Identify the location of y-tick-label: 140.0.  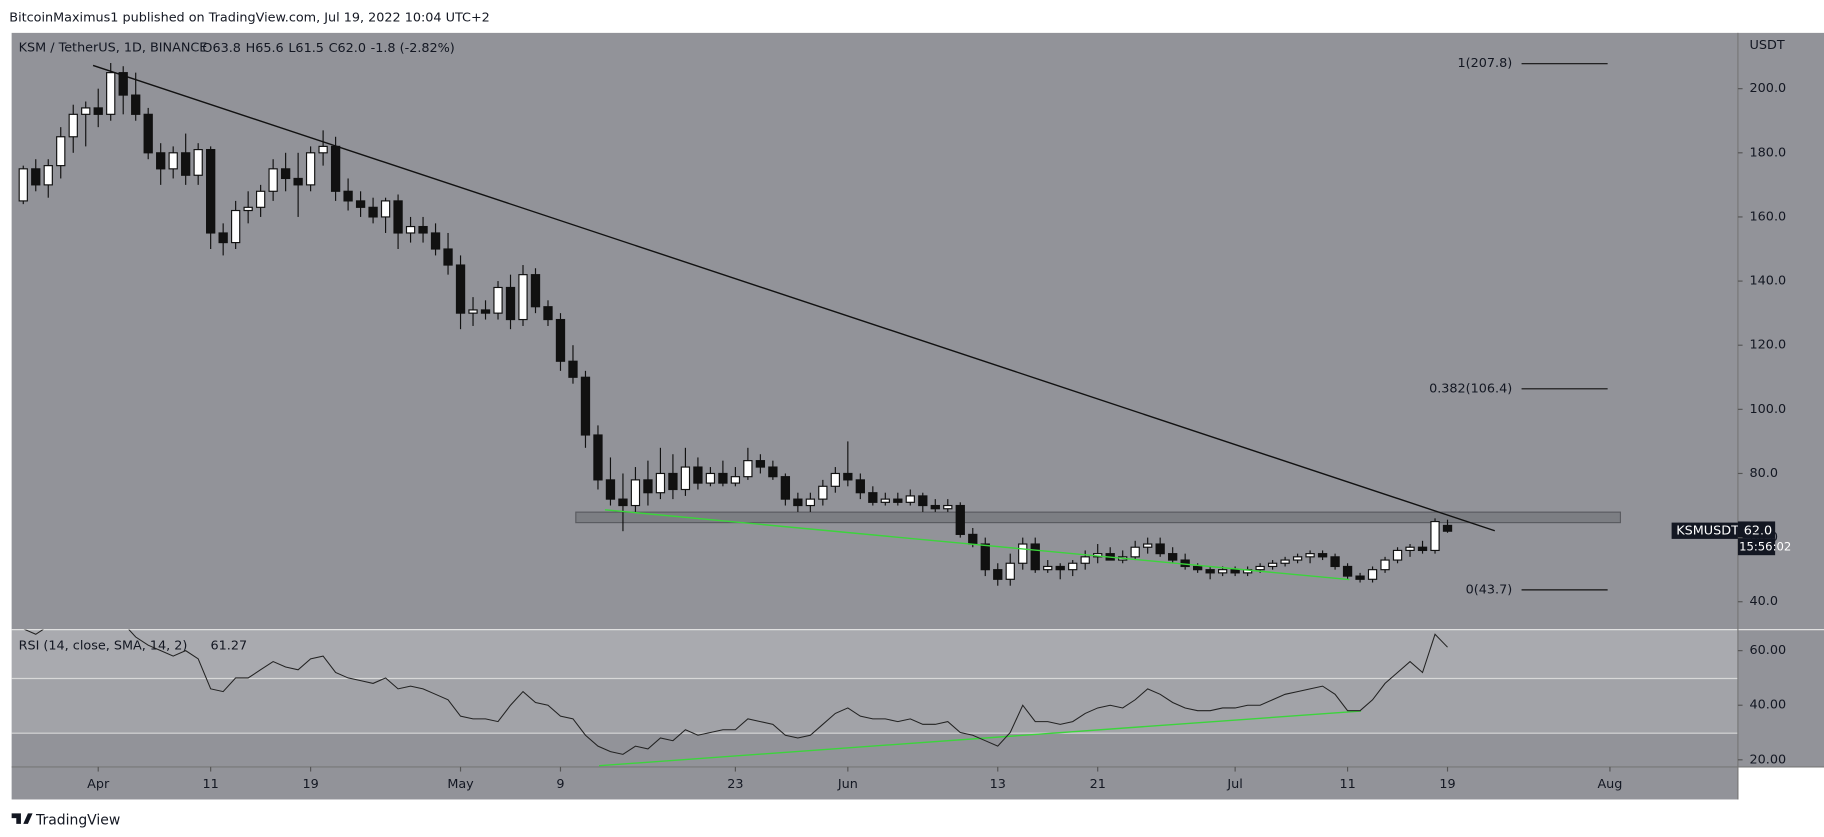
(1768, 281).